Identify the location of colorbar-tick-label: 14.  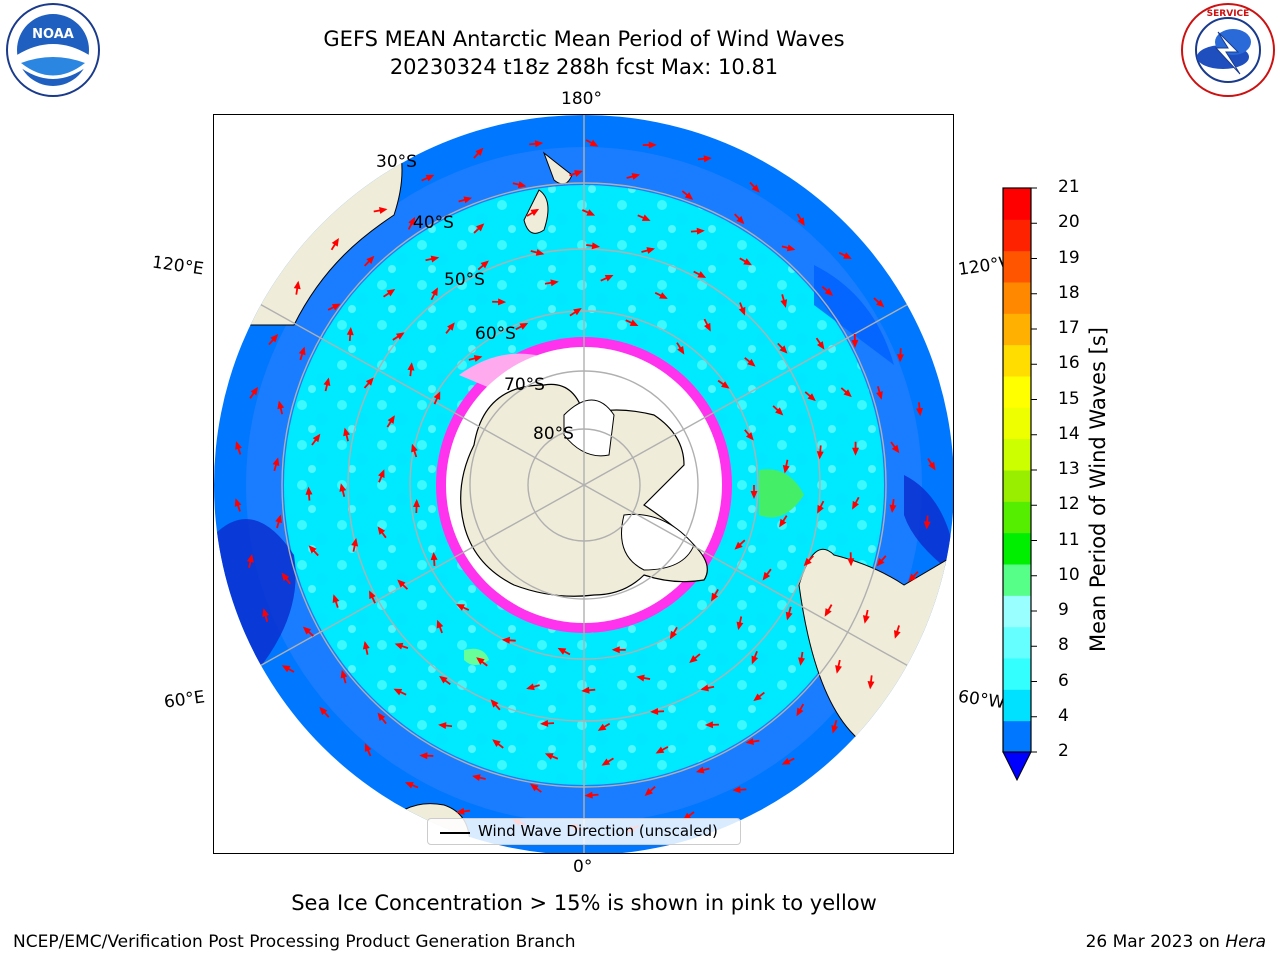
(1069, 433).